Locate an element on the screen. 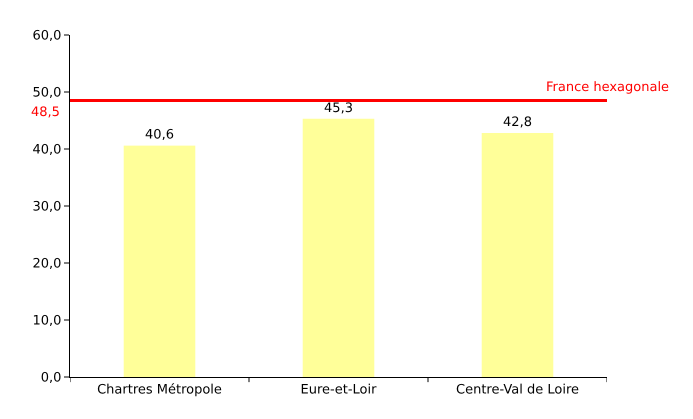 This screenshot has height=419, width=693. x-tick-label: Centre-Val de Loire is located at coordinates (518, 390).